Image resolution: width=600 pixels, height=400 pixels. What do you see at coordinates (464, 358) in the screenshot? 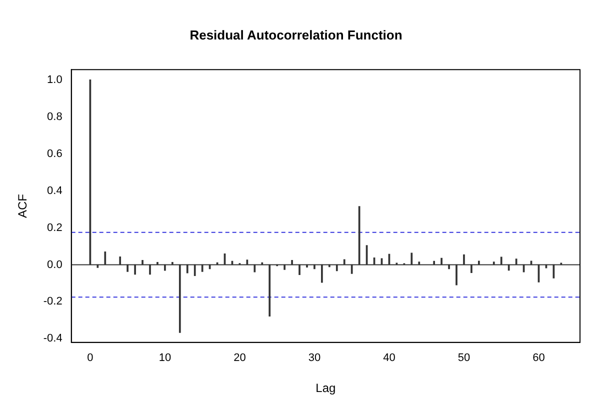
I see `x-tick-label: 50` at bounding box center [464, 358].